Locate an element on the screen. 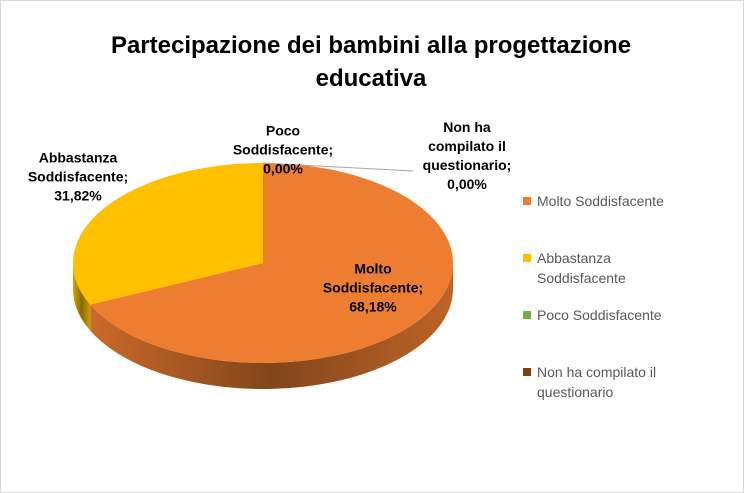 This screenshot has height=493, width=744. legend-label: Poco Soddisfacente is located at coordinates (599, 315).